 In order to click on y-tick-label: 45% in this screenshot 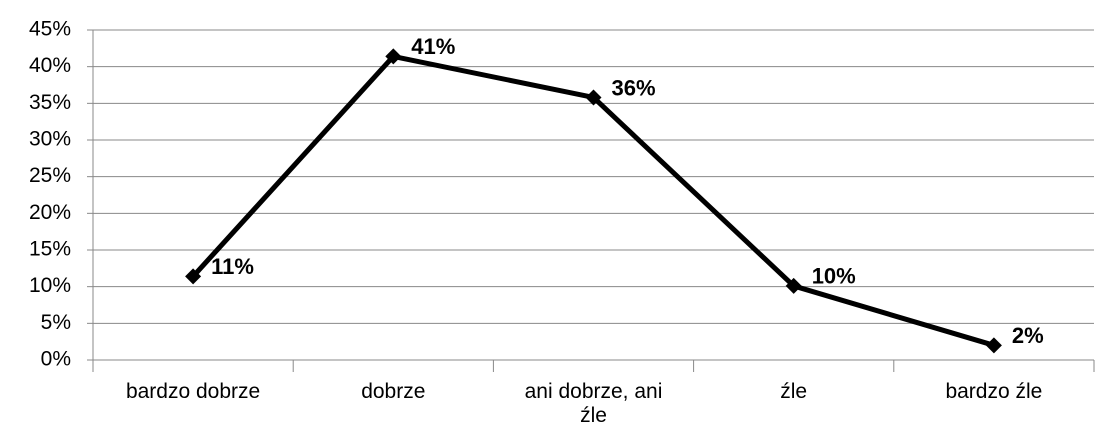, I will do `click(50, 29)`.